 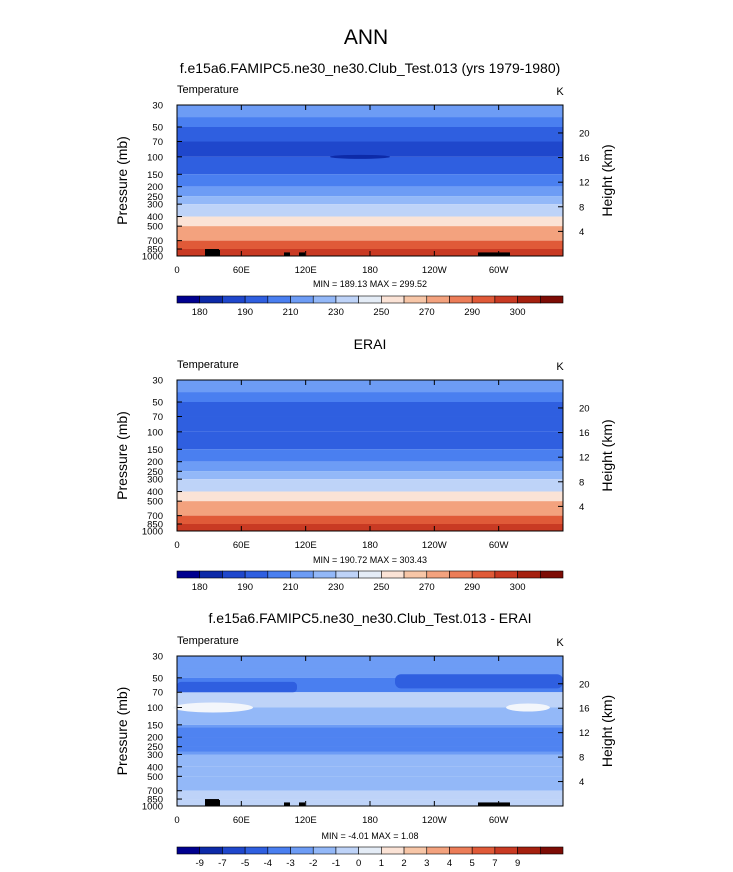 What do you see at coordinates (584, 684) in the screenshot?
I see `y2-tick-label: 20` at bounding box center [584, 684].